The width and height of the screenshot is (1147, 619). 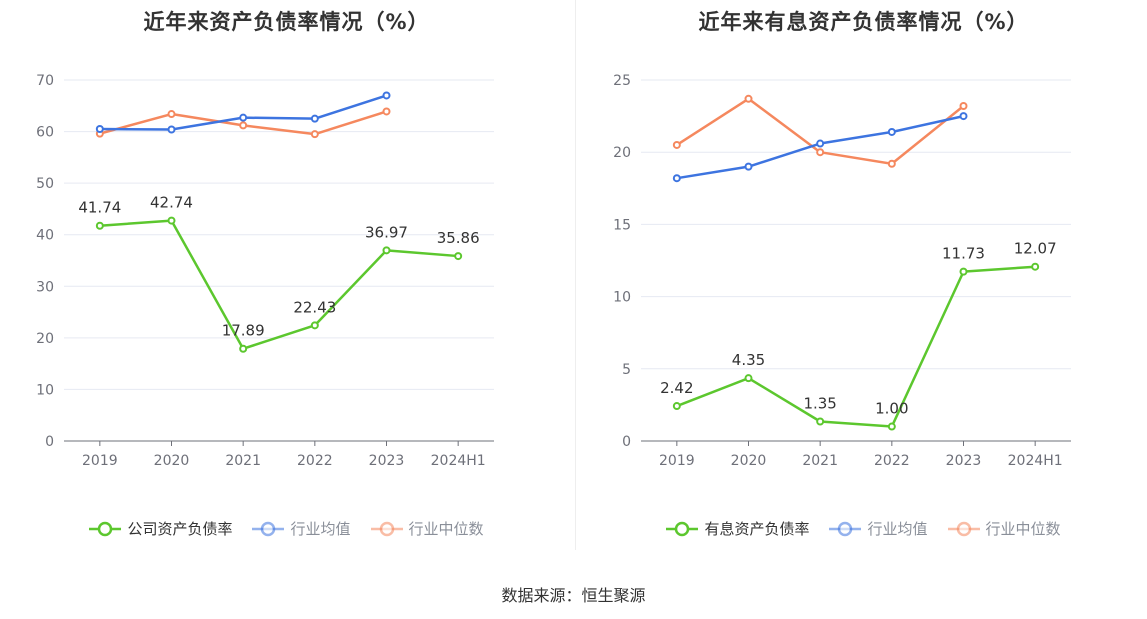 What do you see at coordinates (891, 409) in the screenshot?
I see `data-label: 1.00` at bounding box center [891, 409].